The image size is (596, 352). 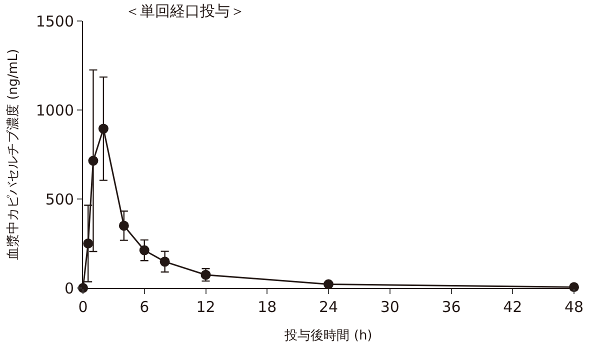 I want to click on y-tick-label: 1000, so click(x=55, y=110).